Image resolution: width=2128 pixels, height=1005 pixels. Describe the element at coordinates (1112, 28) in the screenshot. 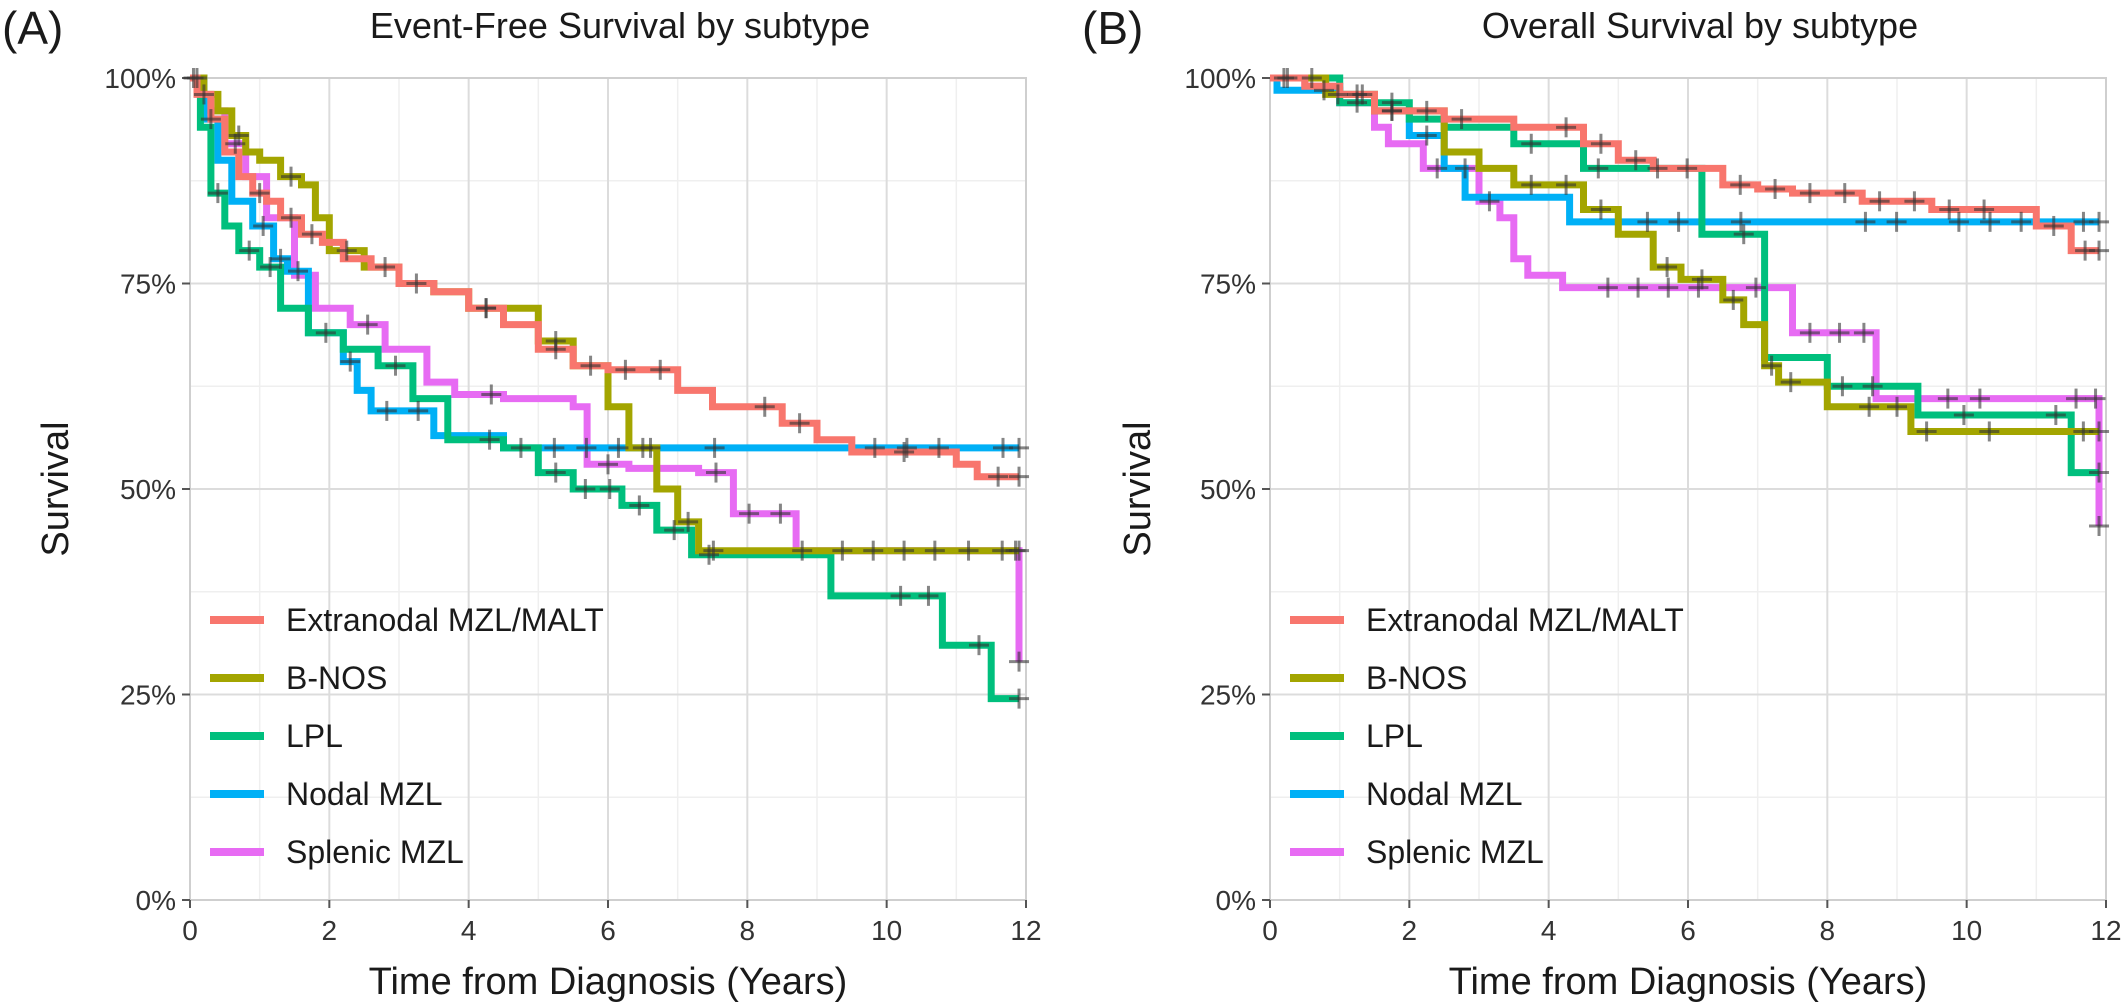

I see `panel-label: (B)` at that location.